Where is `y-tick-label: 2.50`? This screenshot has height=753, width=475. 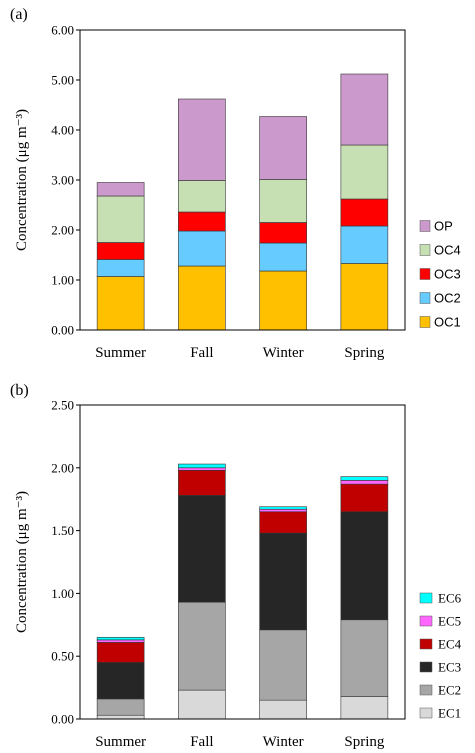 y-tick-label: 2.50 is located at coordinates (62, 405).